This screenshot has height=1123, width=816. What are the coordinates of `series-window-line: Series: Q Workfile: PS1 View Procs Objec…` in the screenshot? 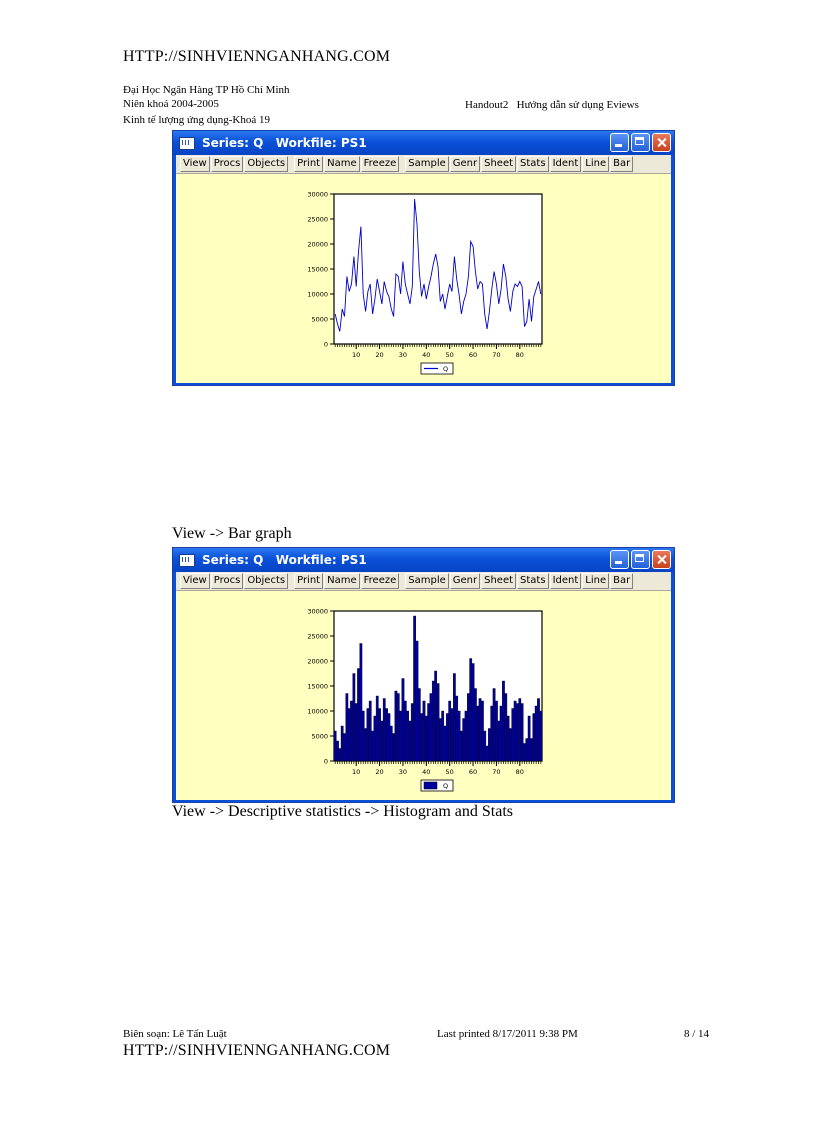 It's located at (423, 258).